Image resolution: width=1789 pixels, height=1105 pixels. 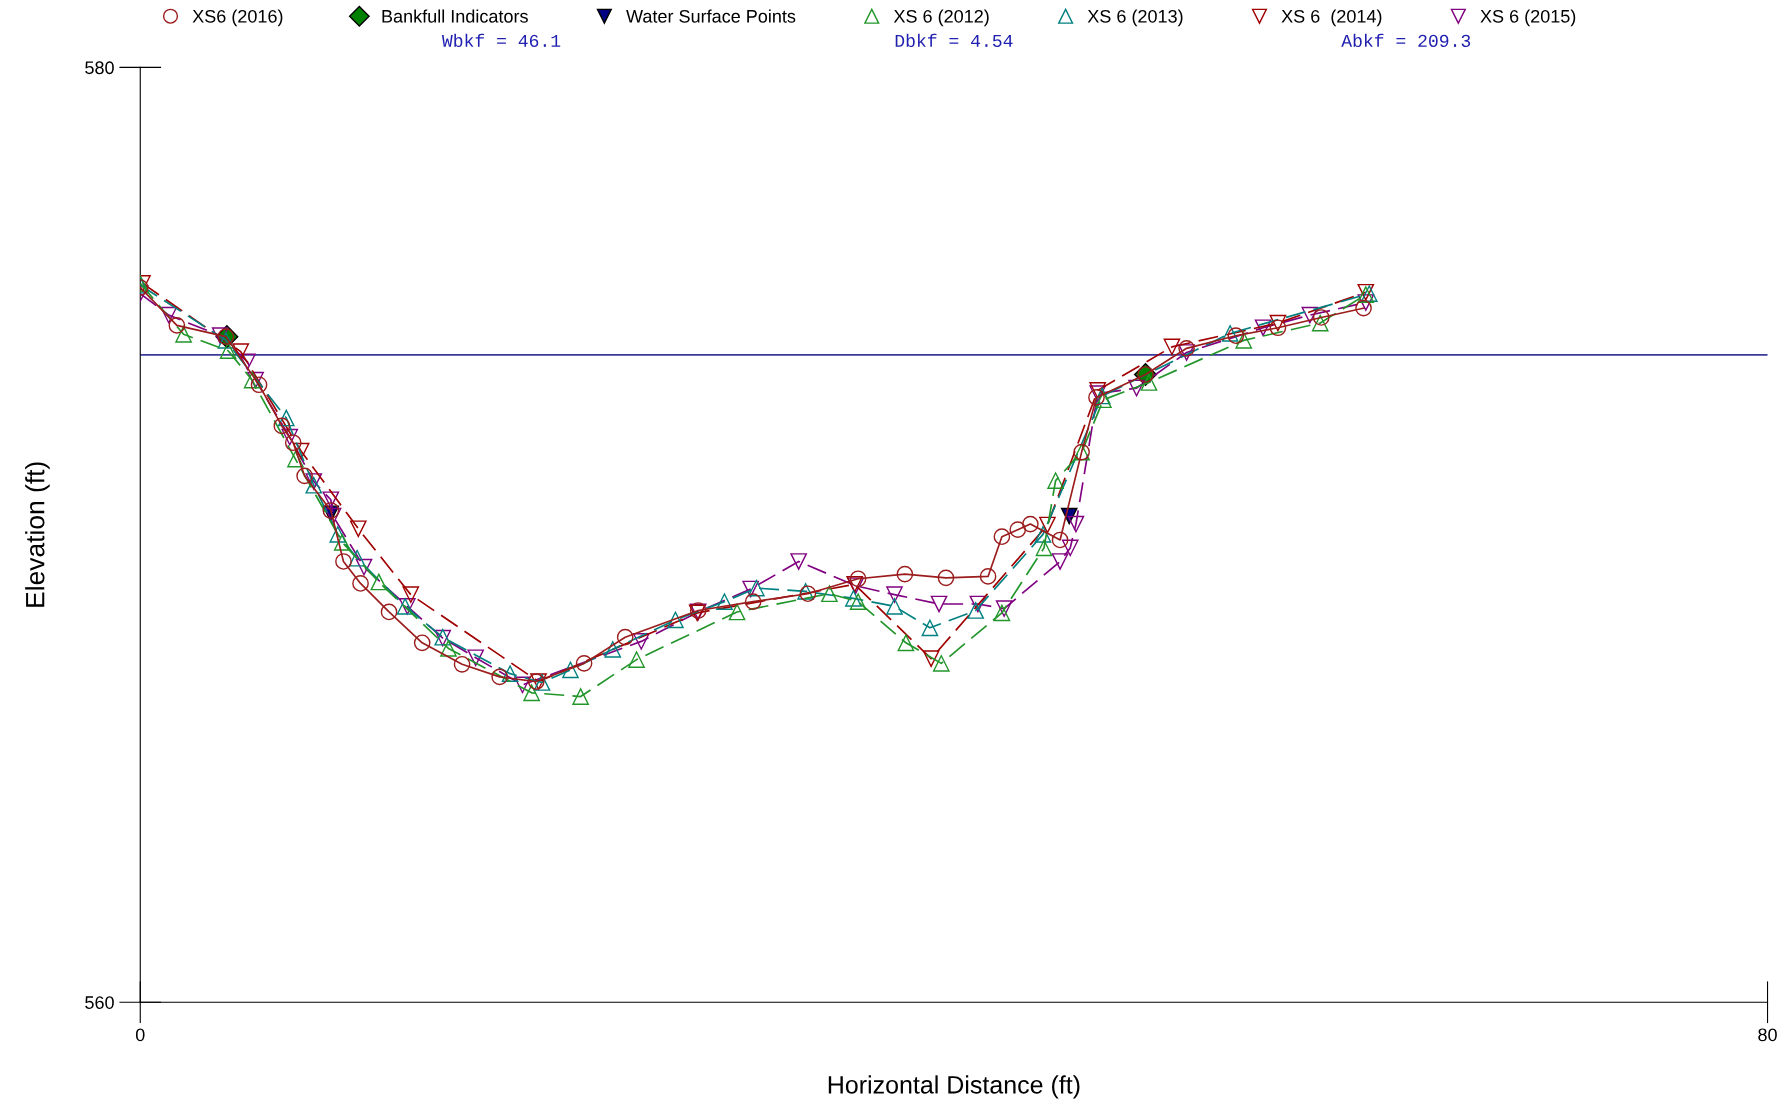 I want to click on x-tick-label: 0, so click(x=140, y=1035).